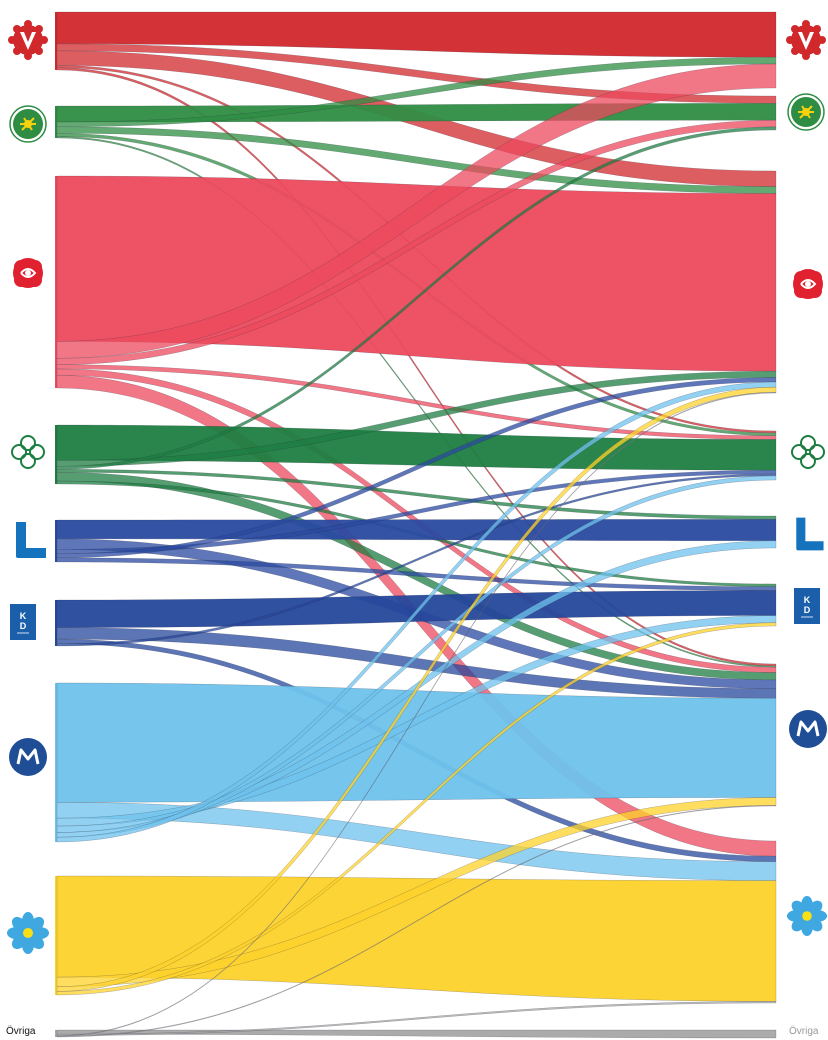 This screenshot has width=828, height=1040. What do you see at coordinates (416, 1018) in the screenshot?
I see `flow-ov-to-sd` at bounding box center [416, 1018].